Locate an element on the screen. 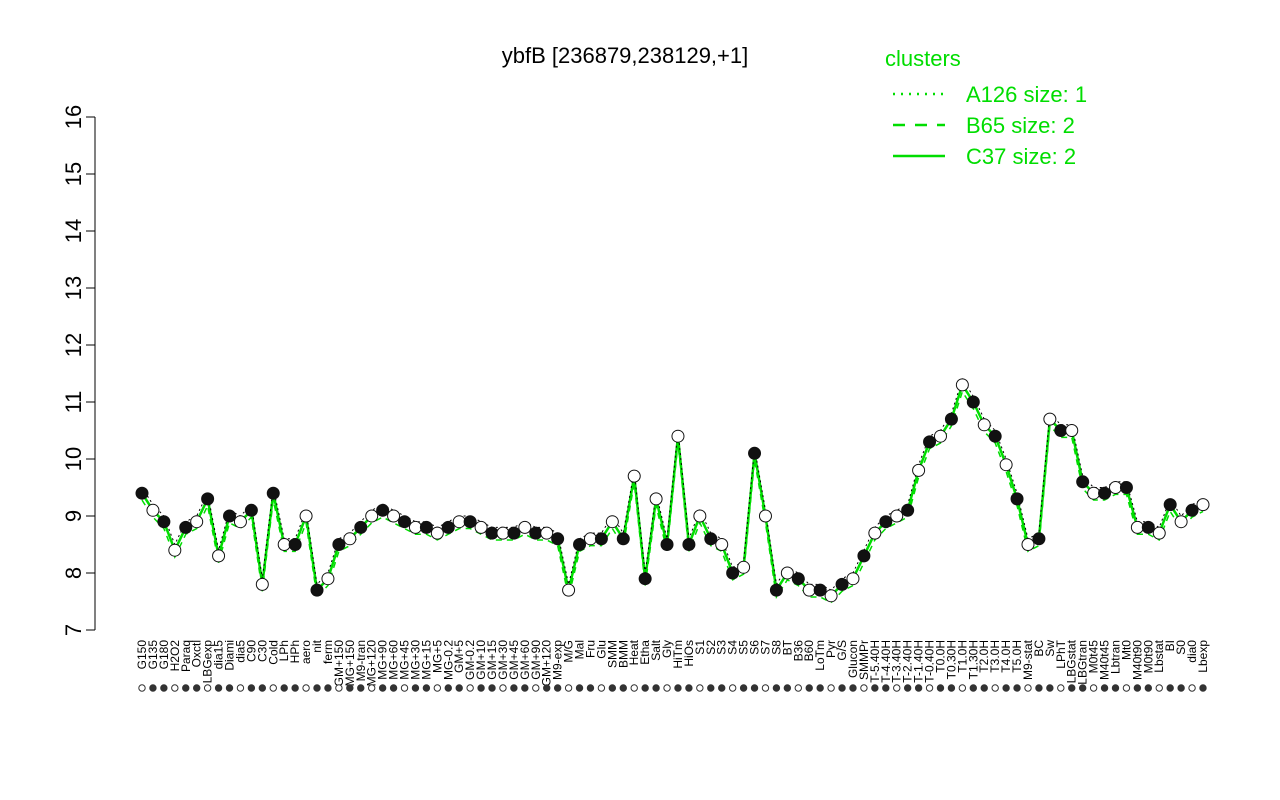 This screenshot has width=1280, height=800. x-tick-label: Glucon is located at coordinates (853, 659).